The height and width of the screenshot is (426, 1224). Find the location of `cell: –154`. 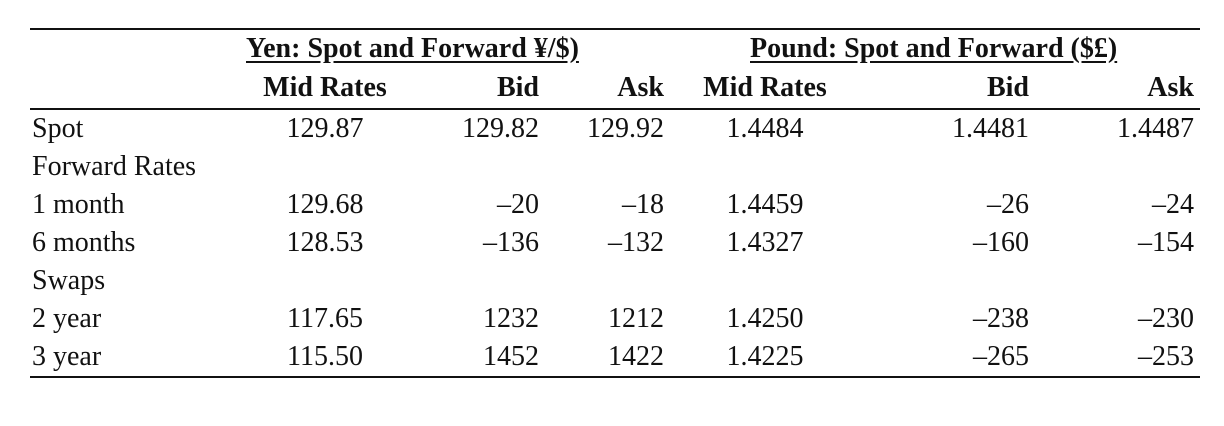

cell: –154 is located at coordinates (1166, 242).